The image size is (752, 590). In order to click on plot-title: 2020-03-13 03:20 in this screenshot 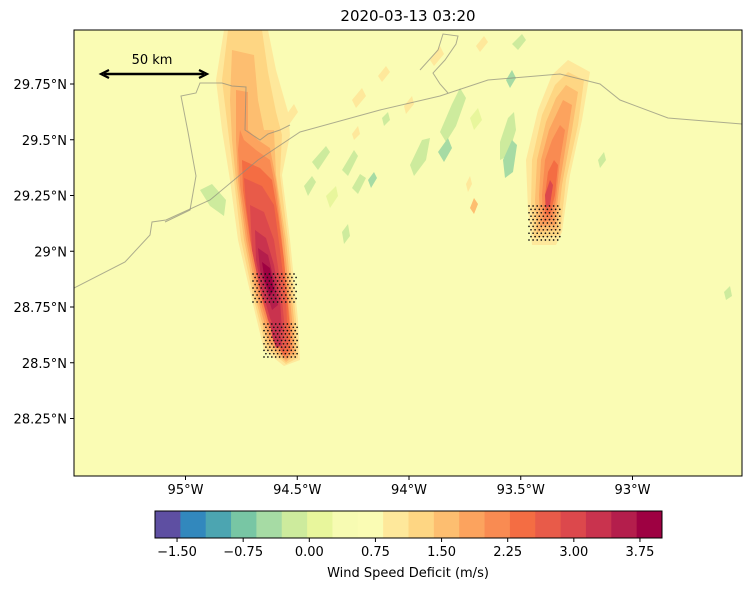, I will do `click(407, 16)`.